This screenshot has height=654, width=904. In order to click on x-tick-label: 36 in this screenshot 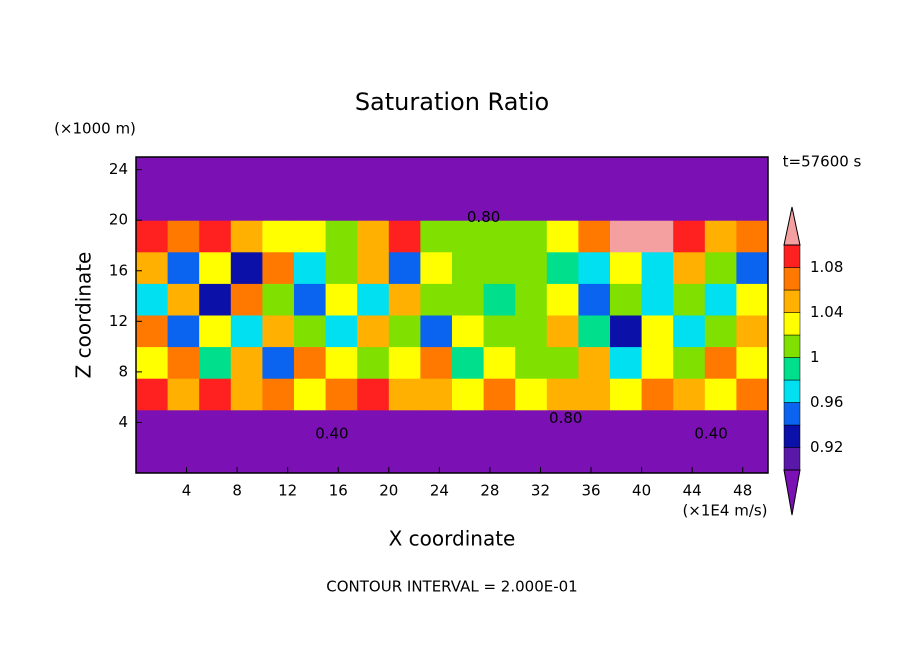, I will do `click(590, 491)`.